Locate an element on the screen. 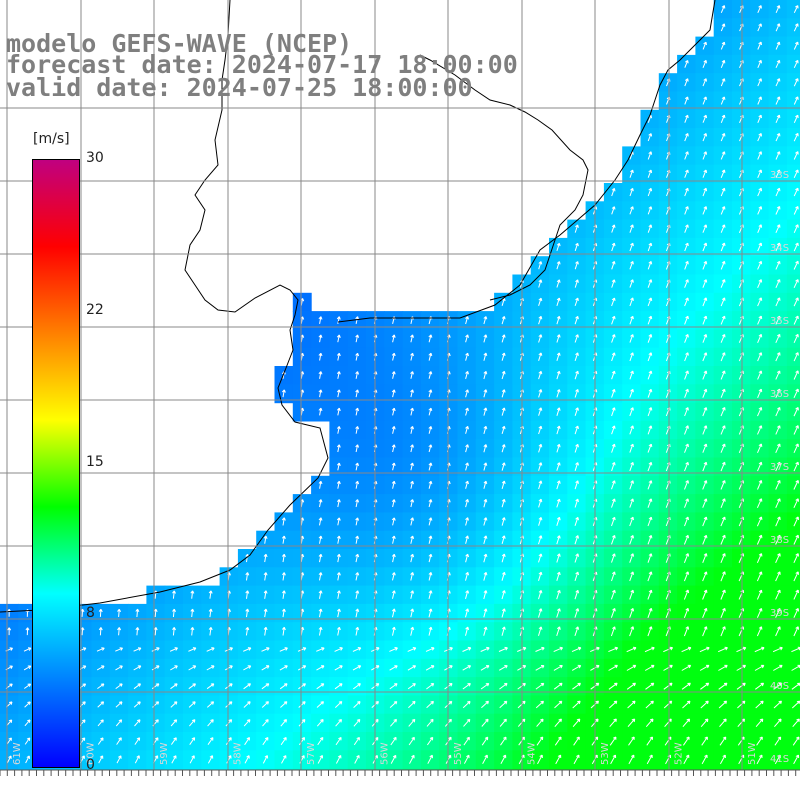 The image size is (800, 800). longitude-label: 60W is located at coordinates (91, 753).